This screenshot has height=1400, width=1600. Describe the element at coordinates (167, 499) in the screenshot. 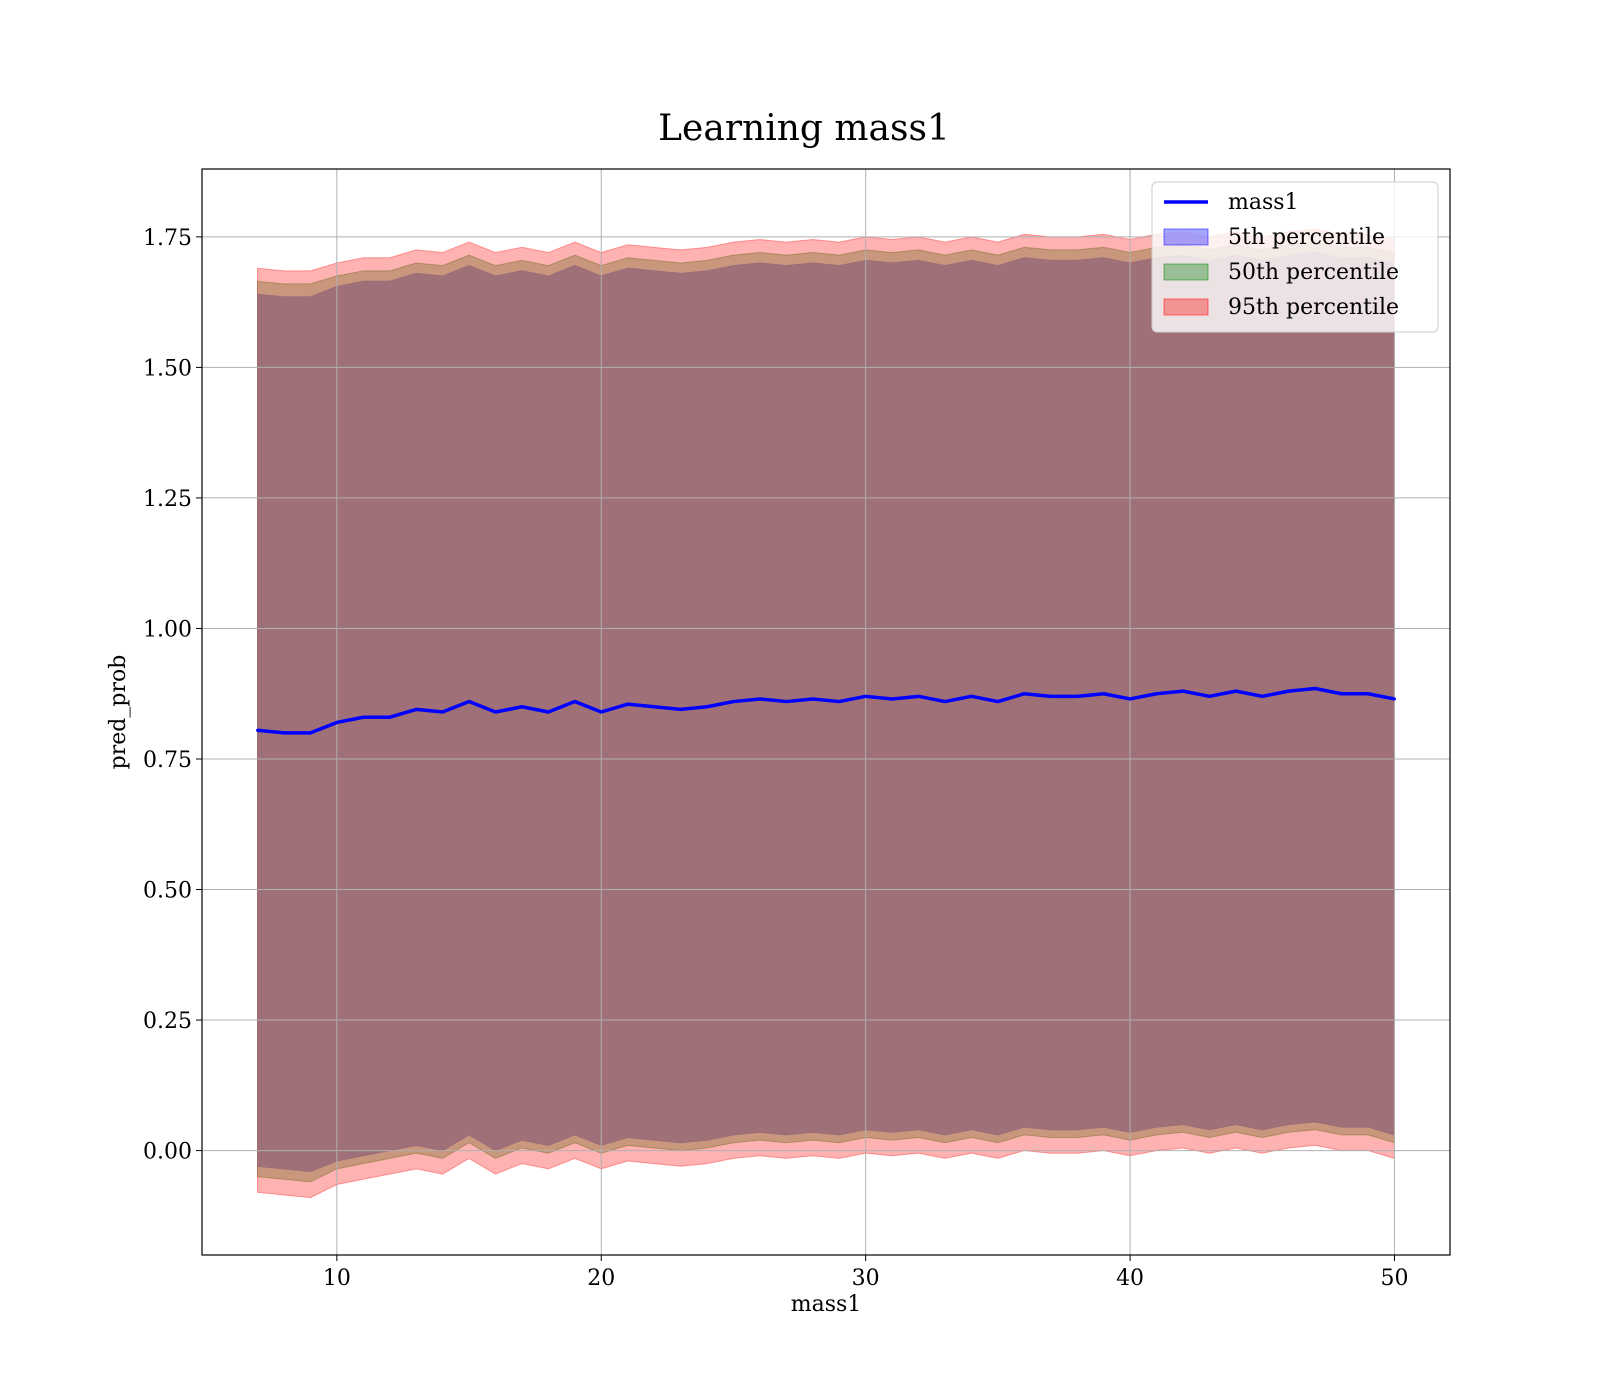

I see `y-tick-label: 1.25` at that location.